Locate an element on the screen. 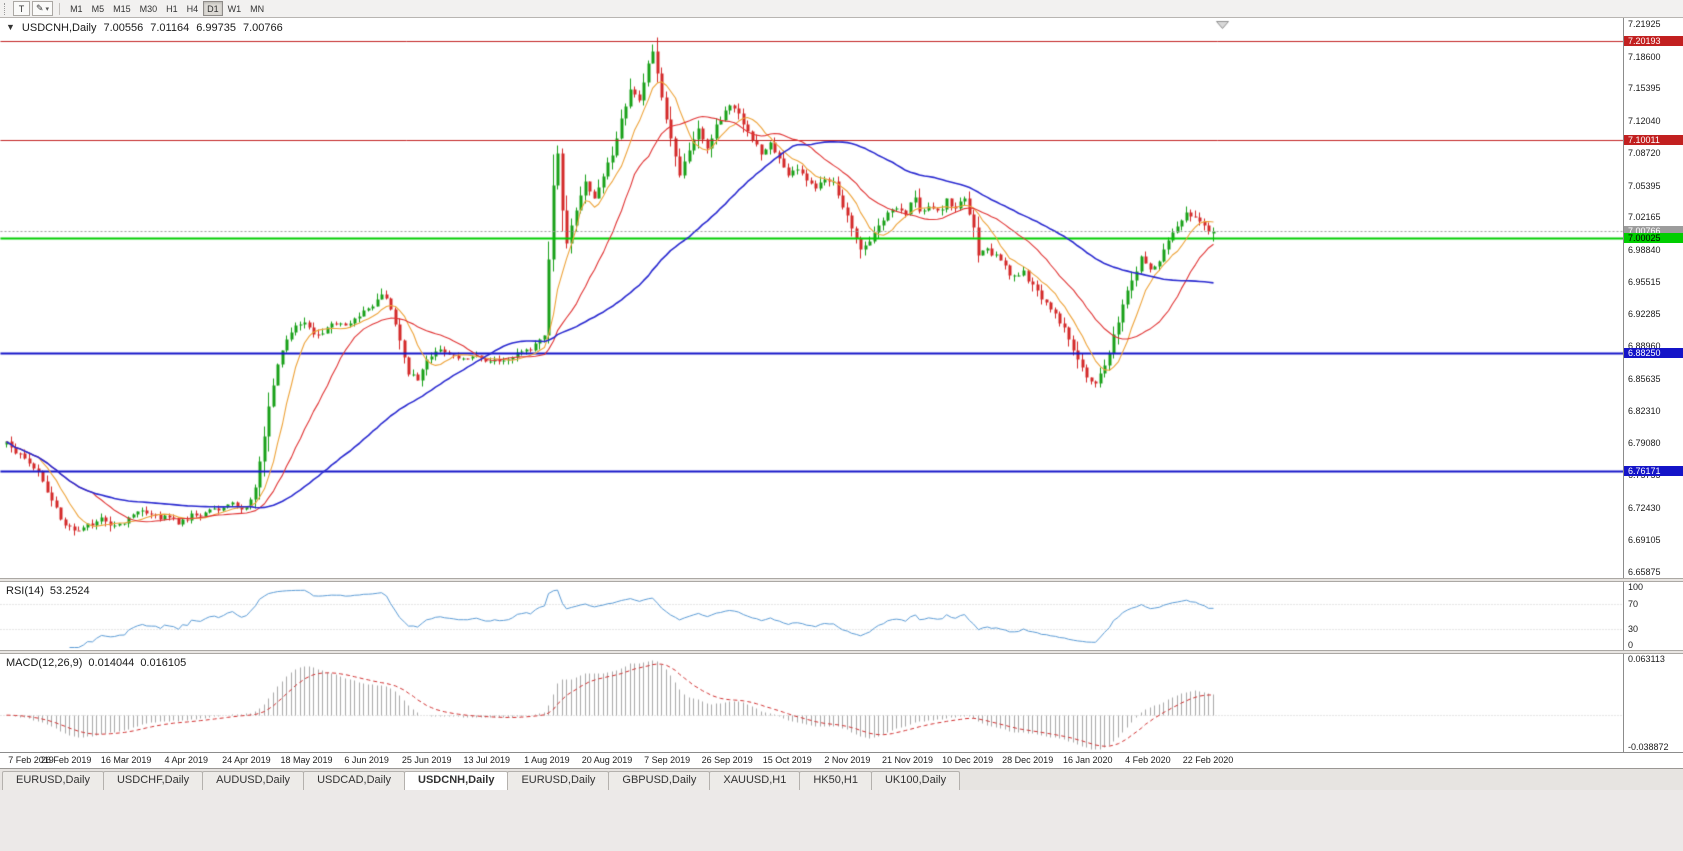 The width and height of the screenshot is (1683, 851). date-axis-label: 16 Mar 2019 is located at coordinates (126, 760).